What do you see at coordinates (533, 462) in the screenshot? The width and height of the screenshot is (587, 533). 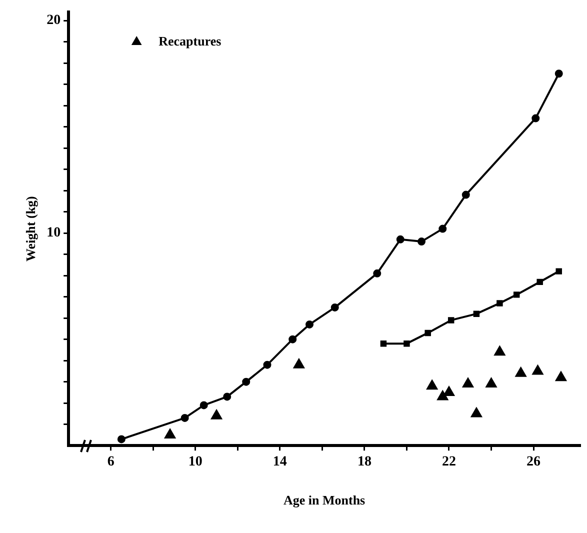 I see `x-tick-label: 26` at bounding box center [533, 462].